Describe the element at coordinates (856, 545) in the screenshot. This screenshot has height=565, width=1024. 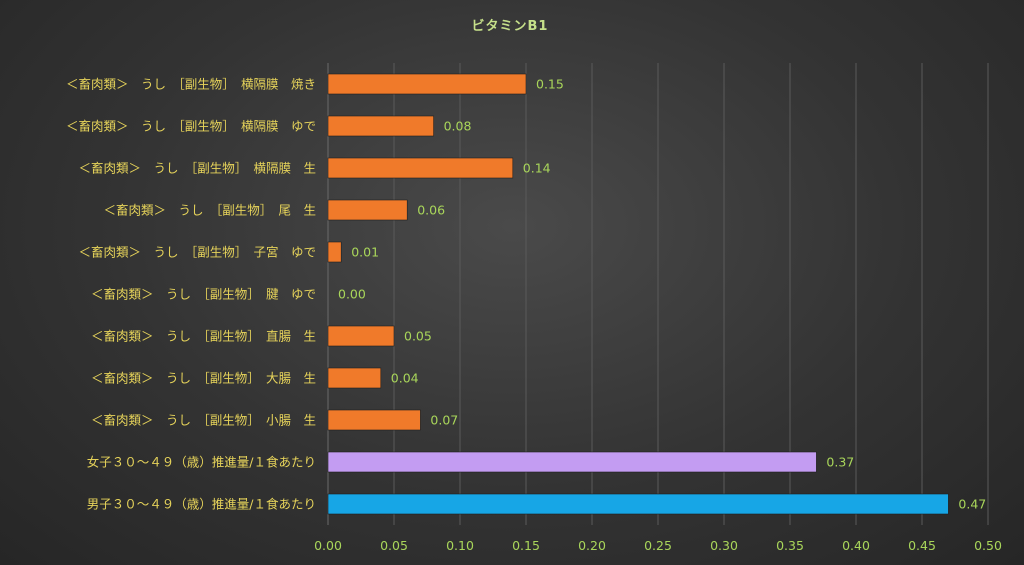
I see `x-tick-label: 0.40` at that location.